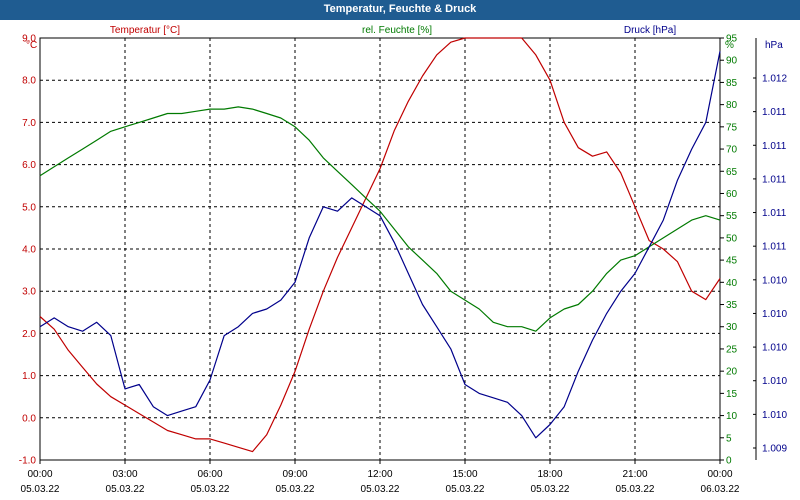 This screenshot has height=500, width=800. What do you see at coordinates (400, 10) in the screenshot?
I see `chart-title: Temperatur, Feuchte & Druck` at bounding box center [400, 10].